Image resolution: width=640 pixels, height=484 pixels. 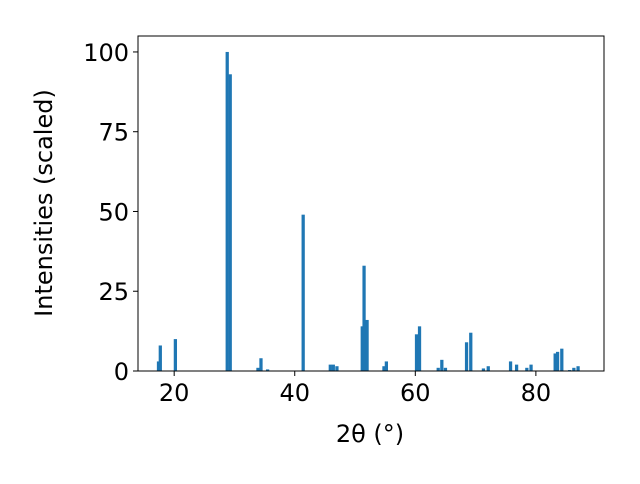 What do you see at coordinates (294, 393) in the screenshot?
I see `x-tick-label: 40` at bounding box center [294, 393].